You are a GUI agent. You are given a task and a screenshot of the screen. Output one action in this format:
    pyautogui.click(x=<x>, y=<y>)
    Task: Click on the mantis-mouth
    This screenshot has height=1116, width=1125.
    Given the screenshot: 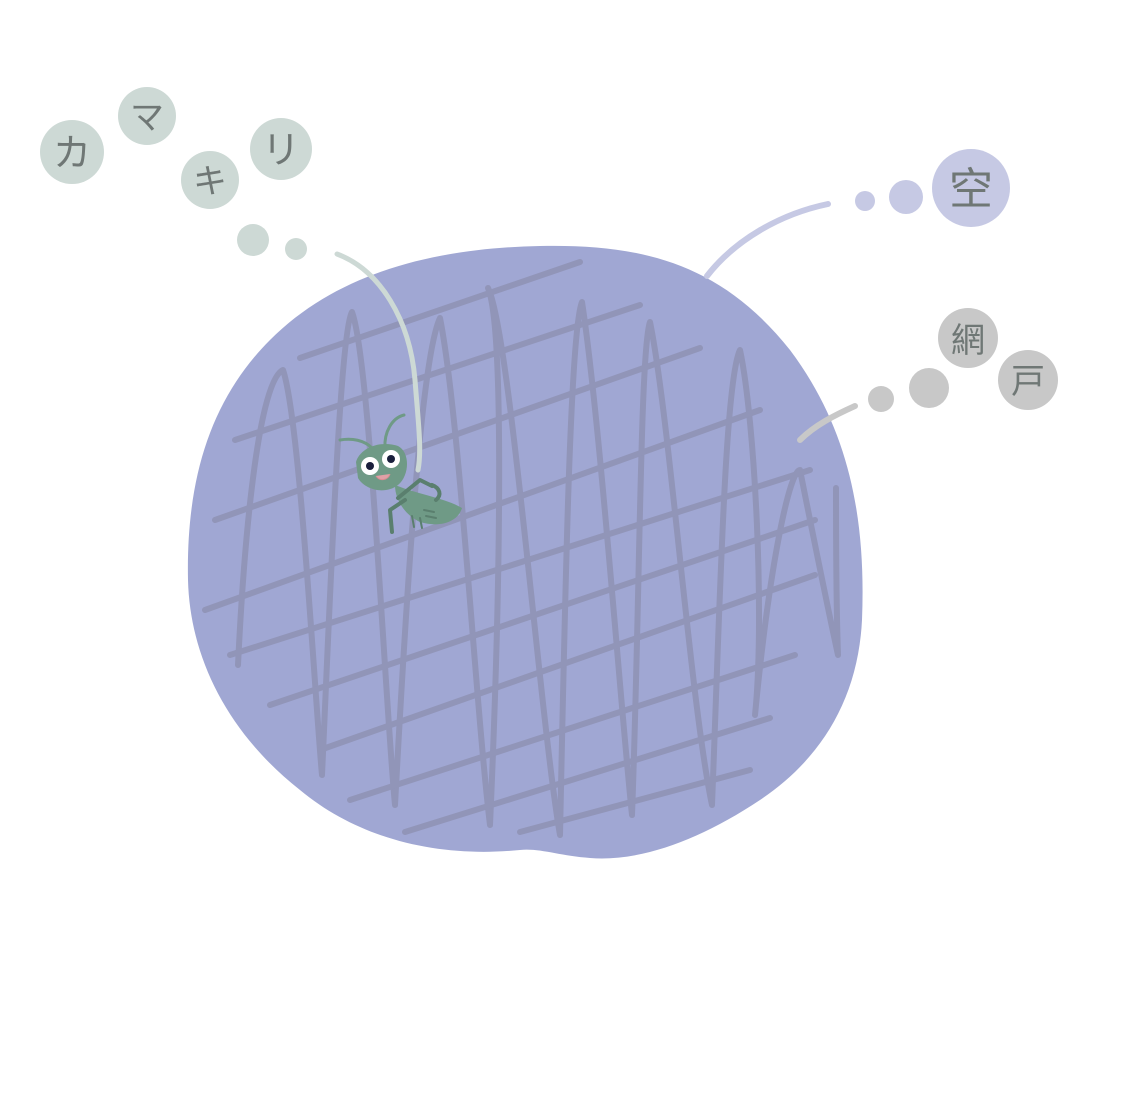 What is the action you would take?
    pyautogui.click(x=383, y=477)
    